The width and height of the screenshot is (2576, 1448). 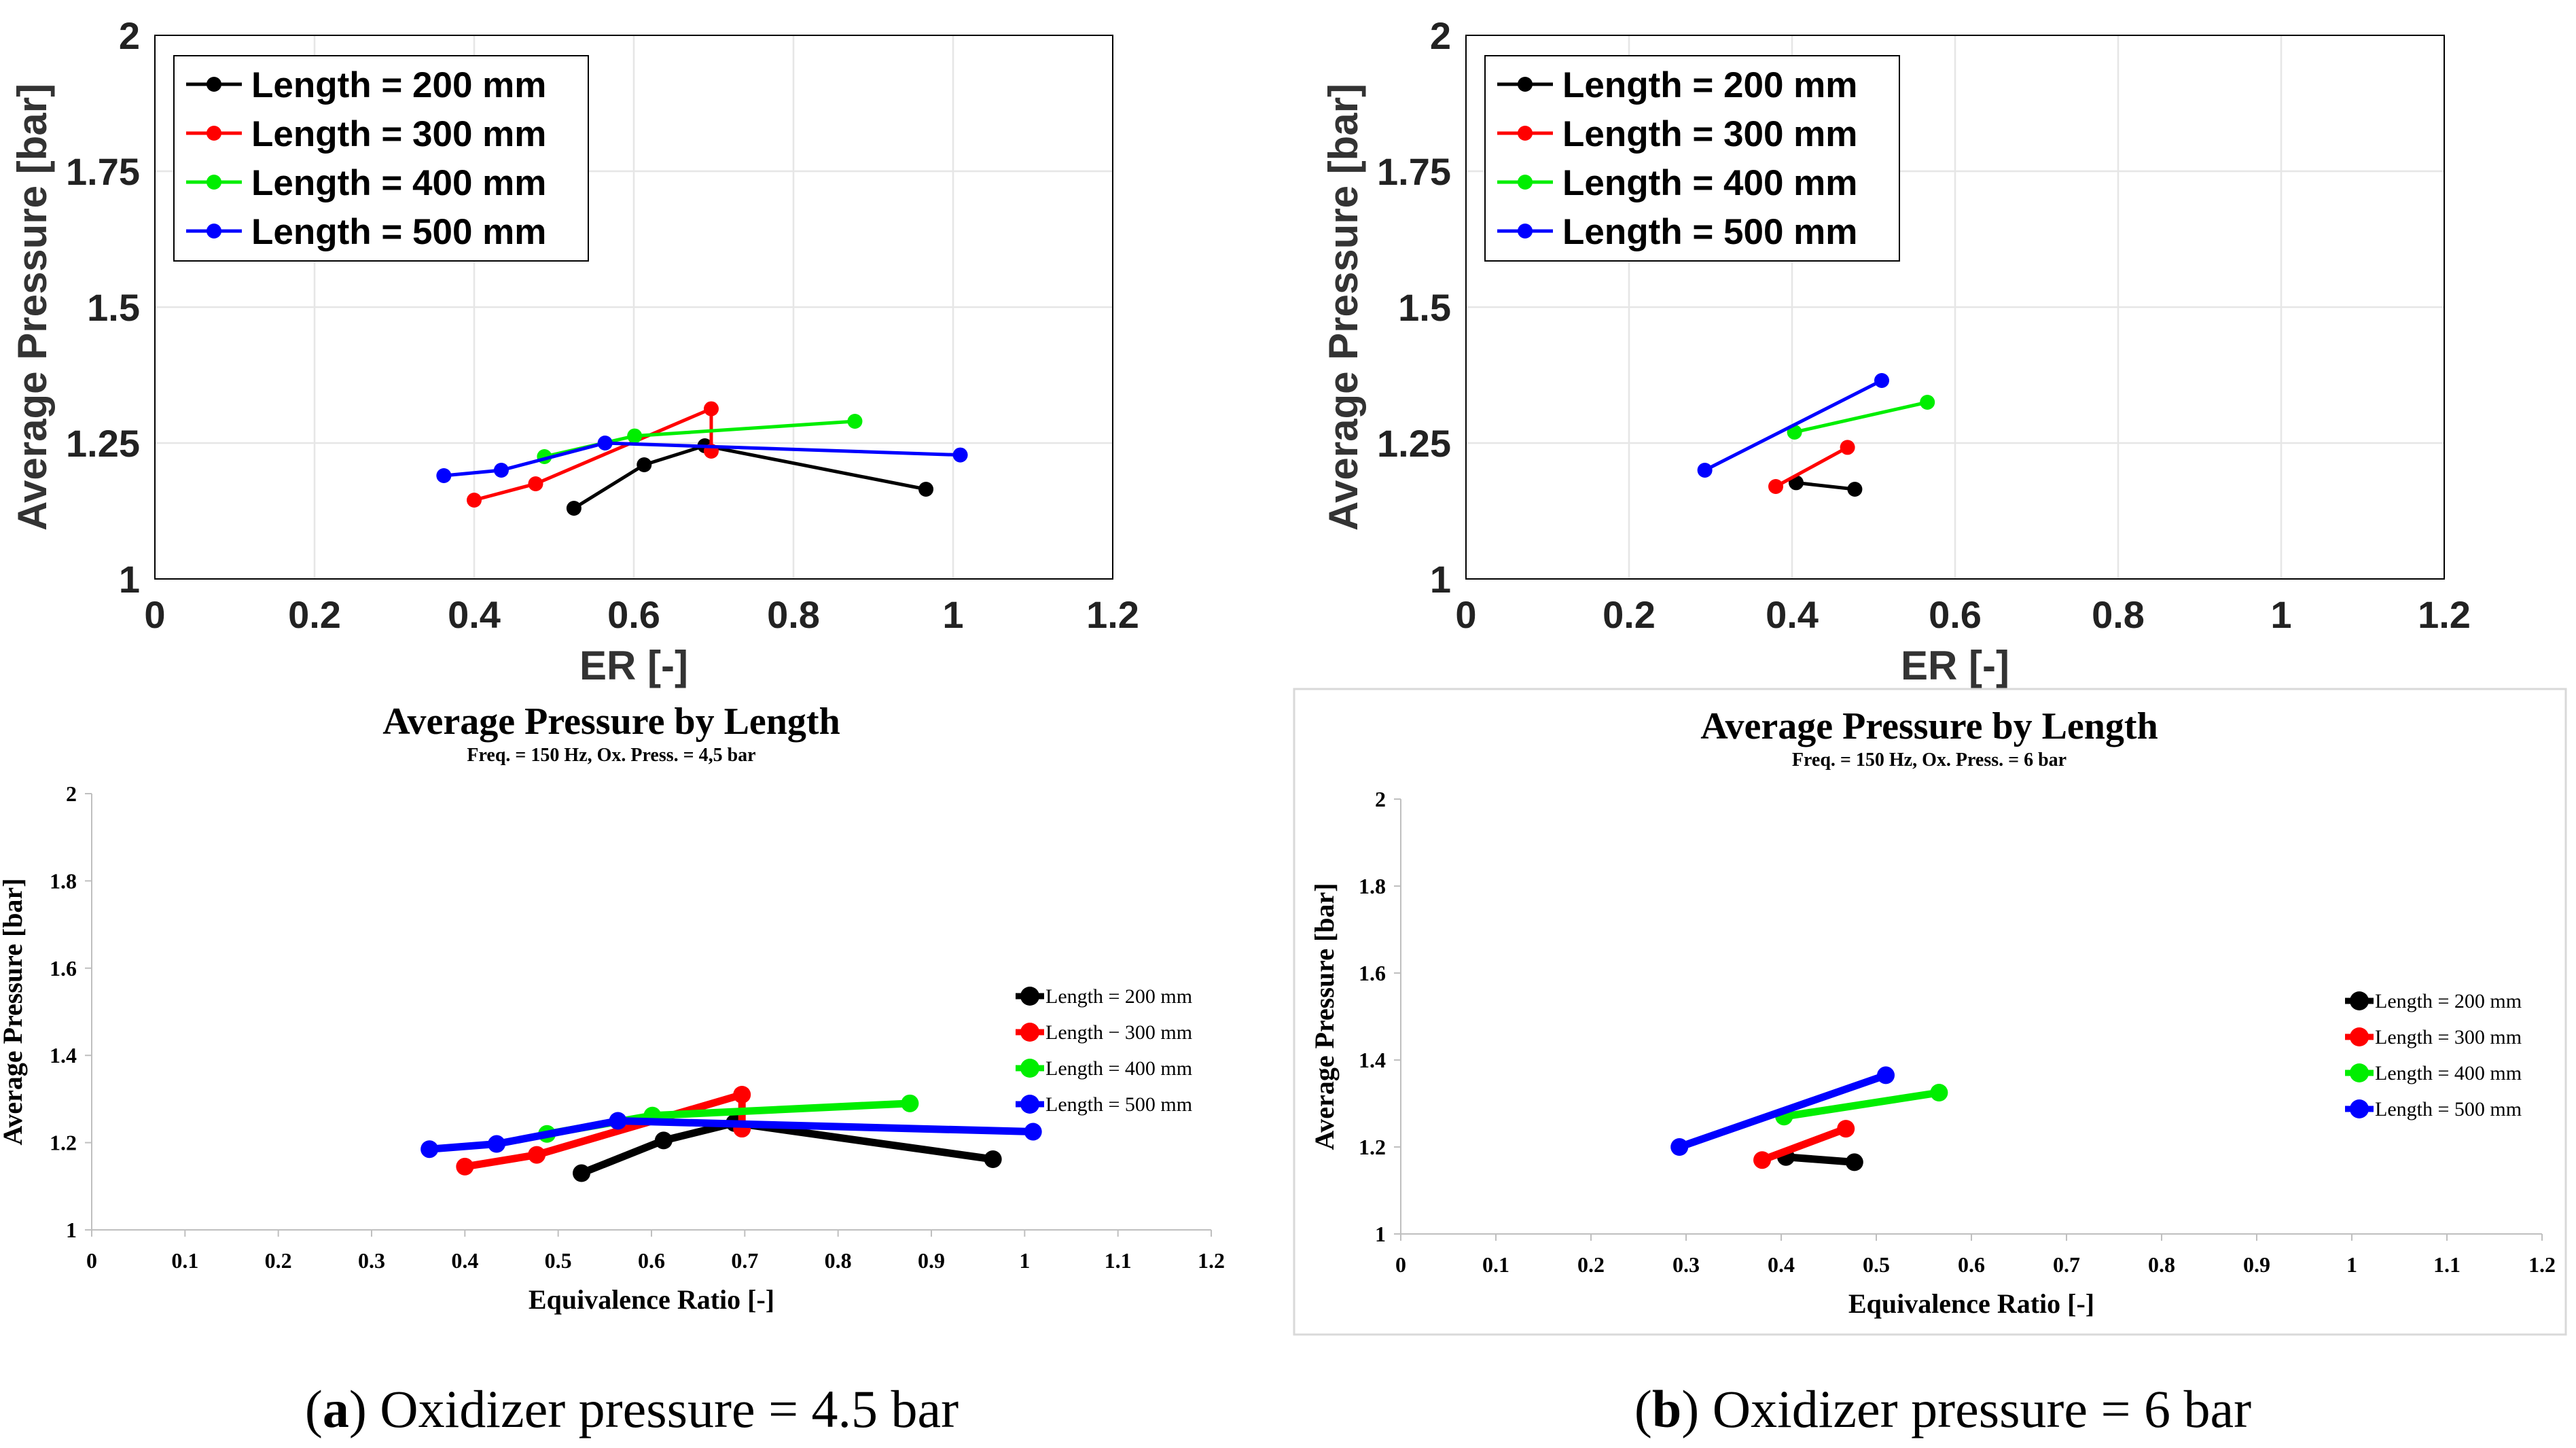 I want to click on x-tick-label: 0.2, so click(x=278, y=1260).